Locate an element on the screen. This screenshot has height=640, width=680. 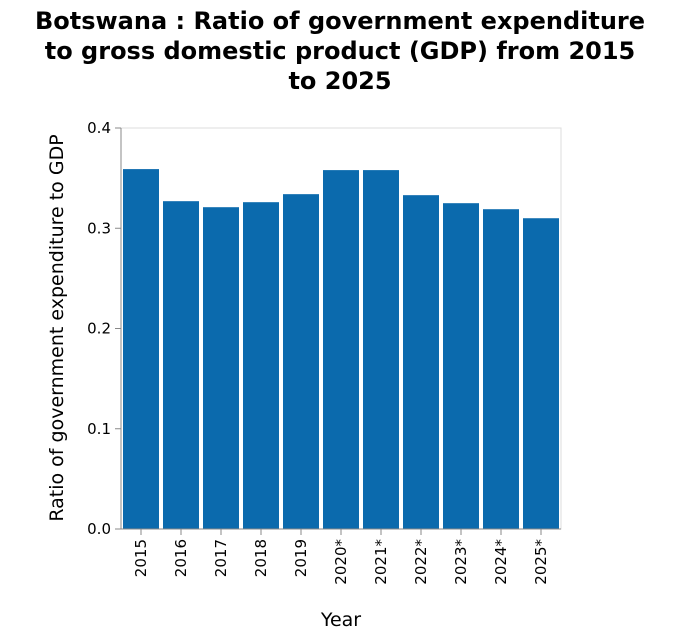
y-tick-label: 0.1 is located at coordinates (99, 429).